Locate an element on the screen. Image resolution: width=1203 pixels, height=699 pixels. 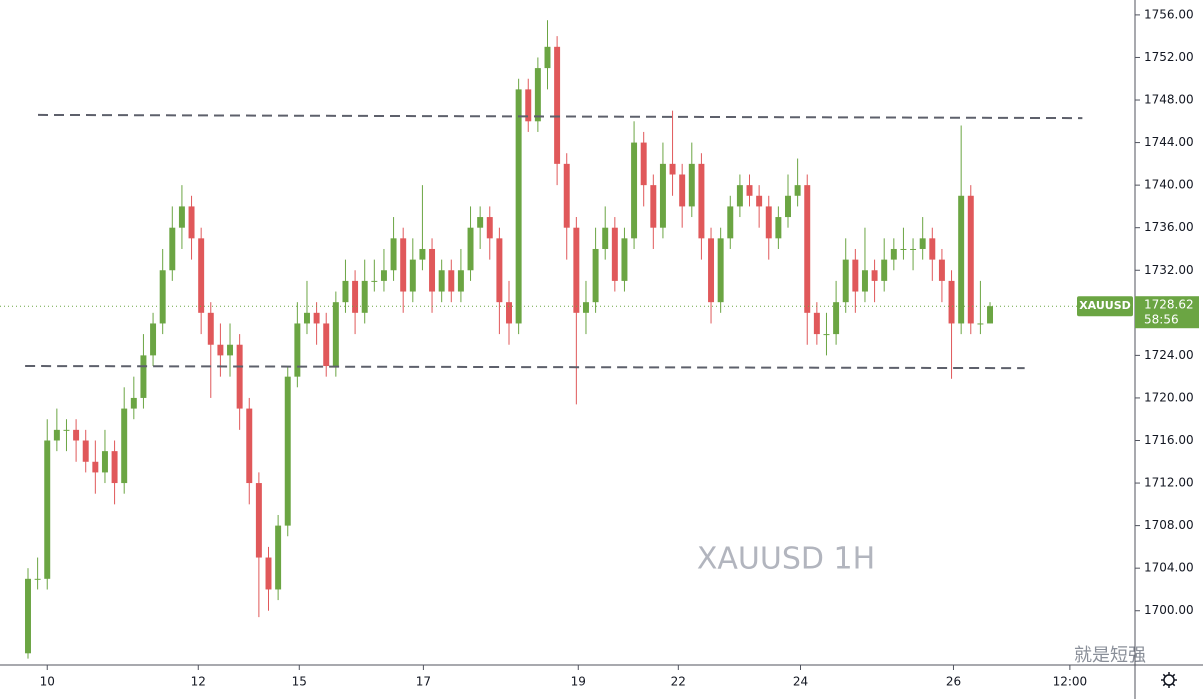
symbol-label: XAUUSD is located at coordinates (1105, 305).